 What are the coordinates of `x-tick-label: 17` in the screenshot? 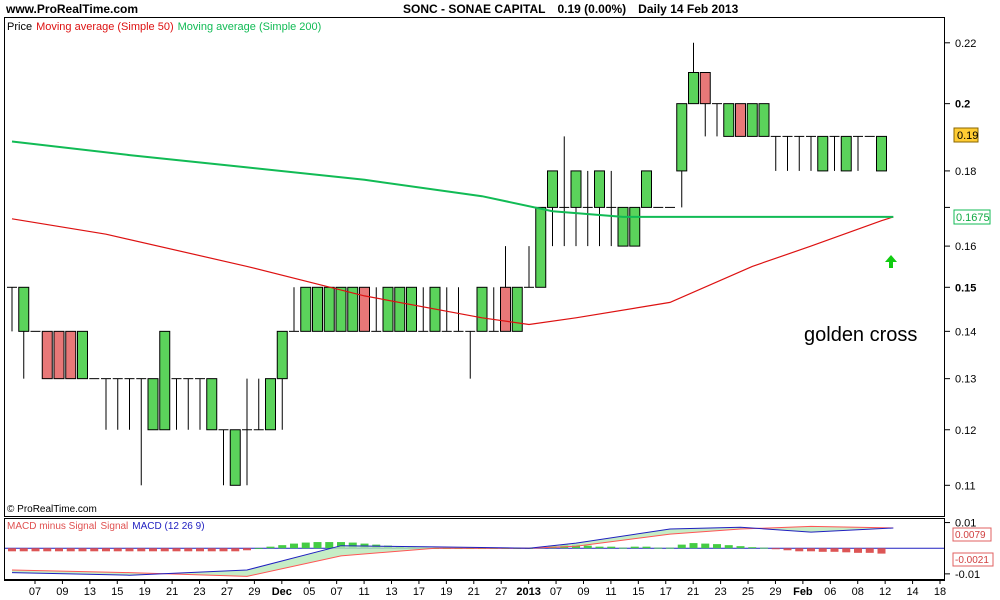 It's located at (666, 592).